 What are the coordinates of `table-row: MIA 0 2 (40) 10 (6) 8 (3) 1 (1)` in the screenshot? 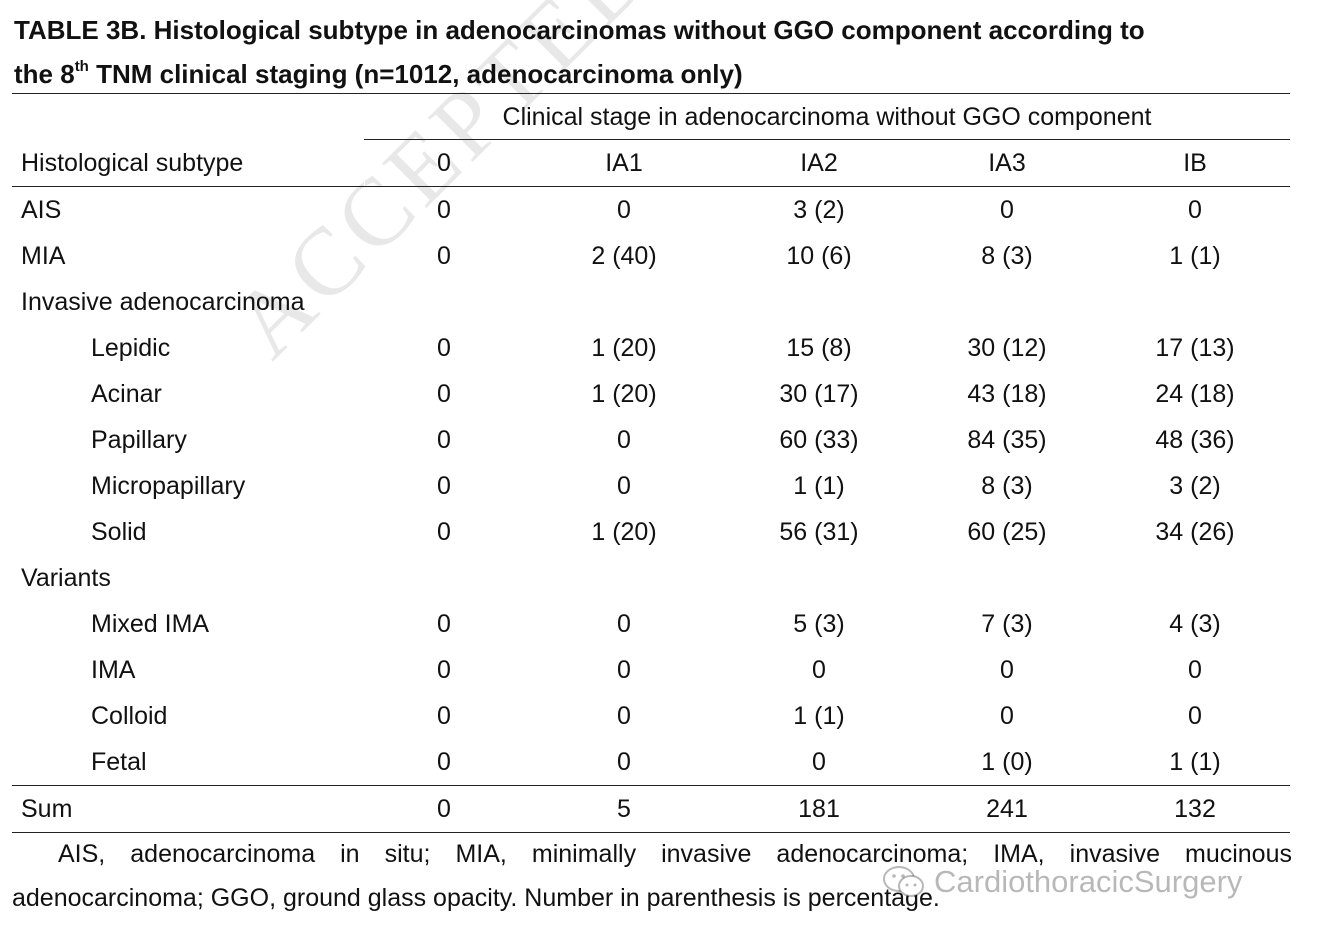 It's located at (651, 256).